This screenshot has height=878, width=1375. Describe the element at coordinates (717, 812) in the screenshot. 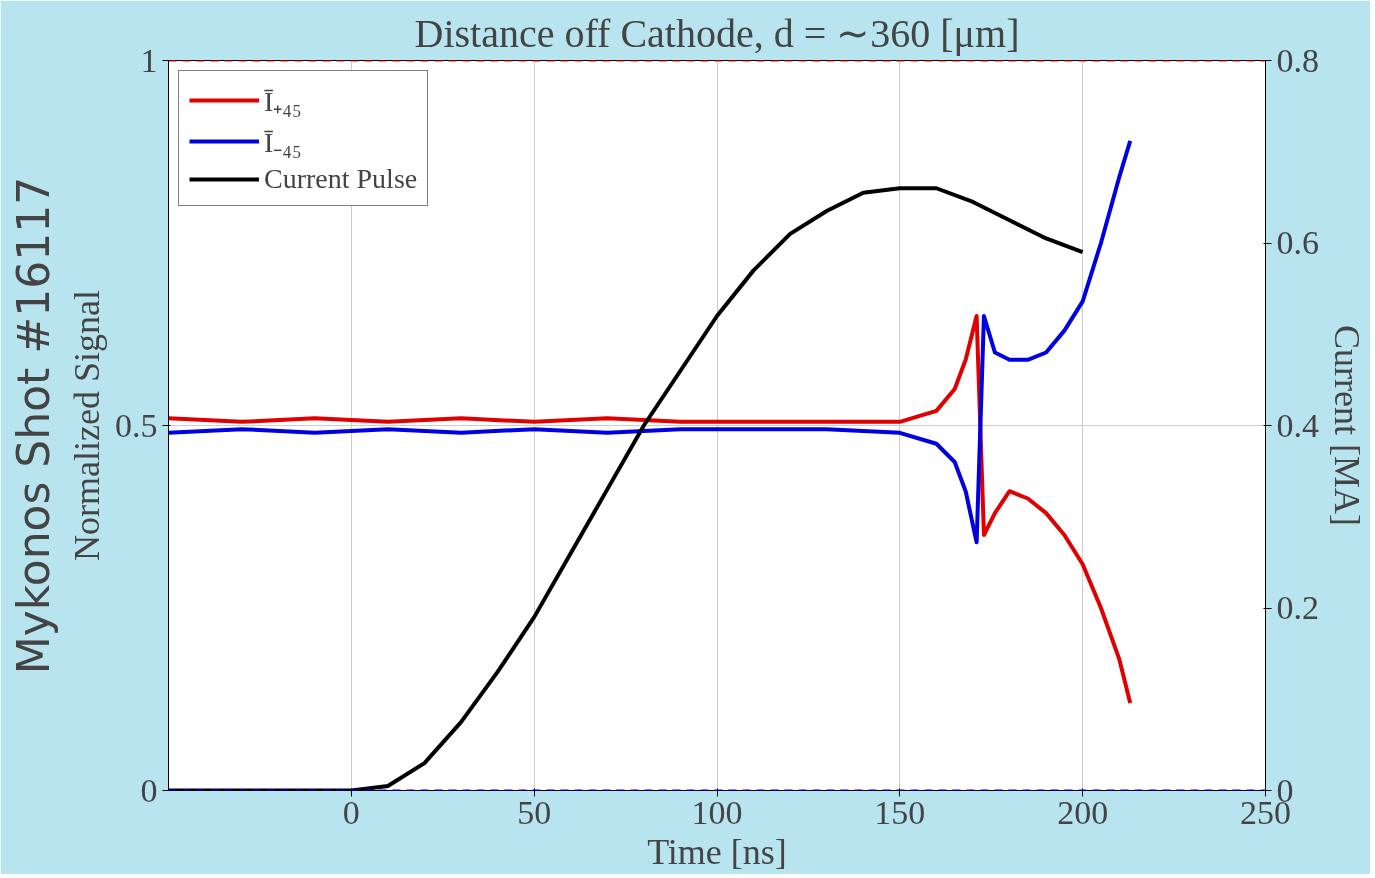

I see `x-tick-label: 100` at that location.